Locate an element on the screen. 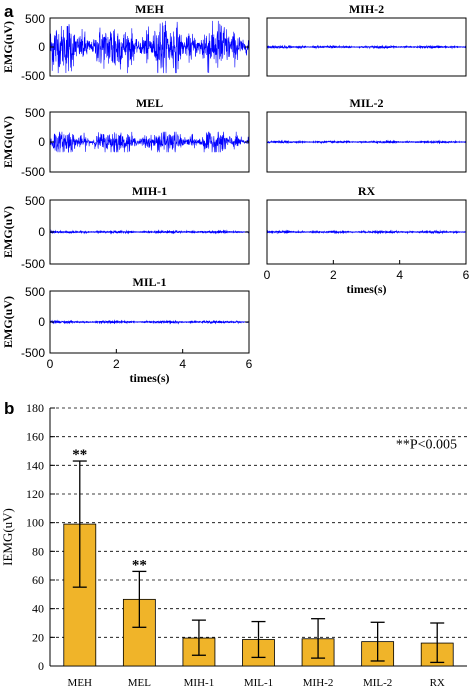 This screenshot has height=693, width=472. y-tick-label: 60 is located at coordinates (38, 580).